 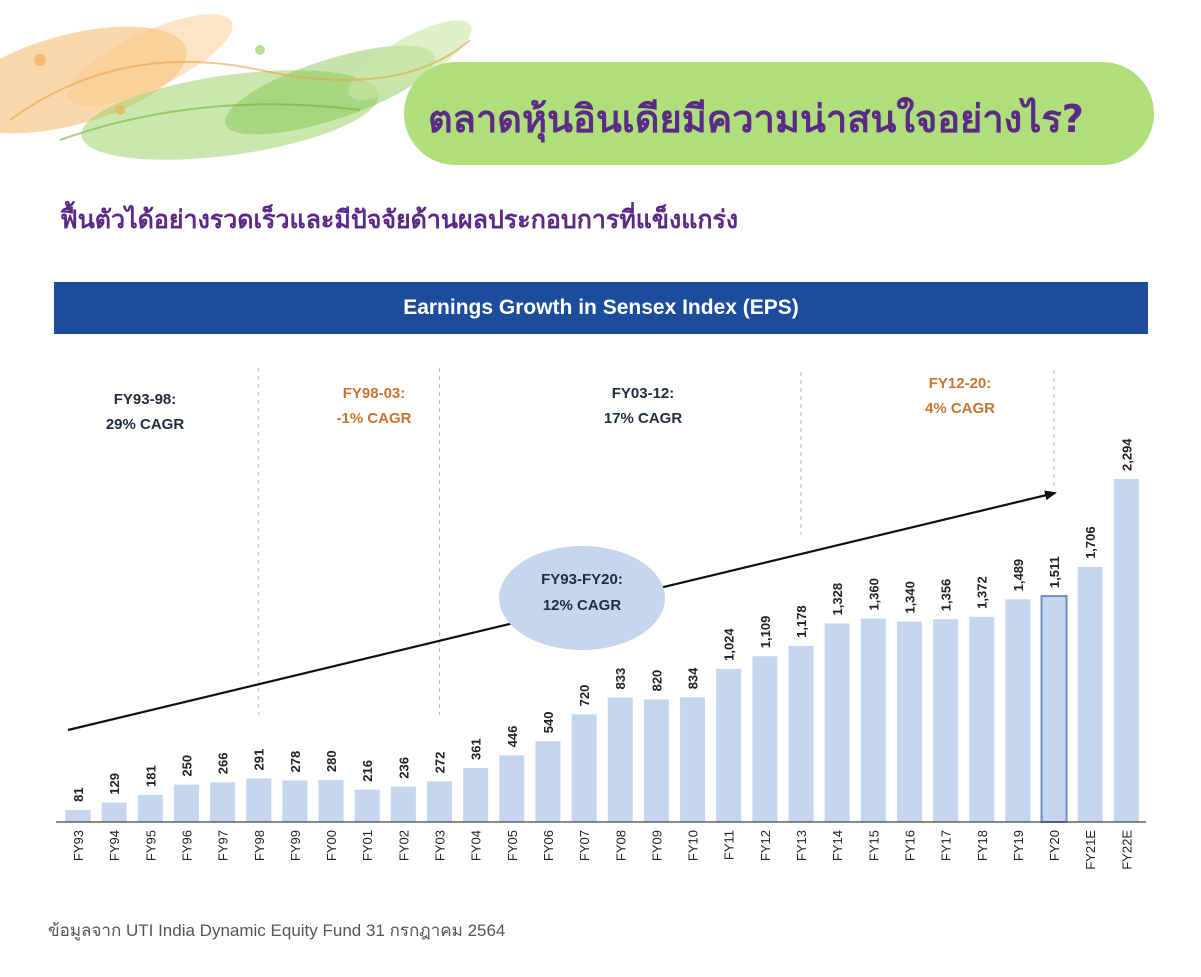 What do you see at coordinates (440, 763) in the screenshot?
I see `bar-value-label: 272` at bounding box center [440, 763].